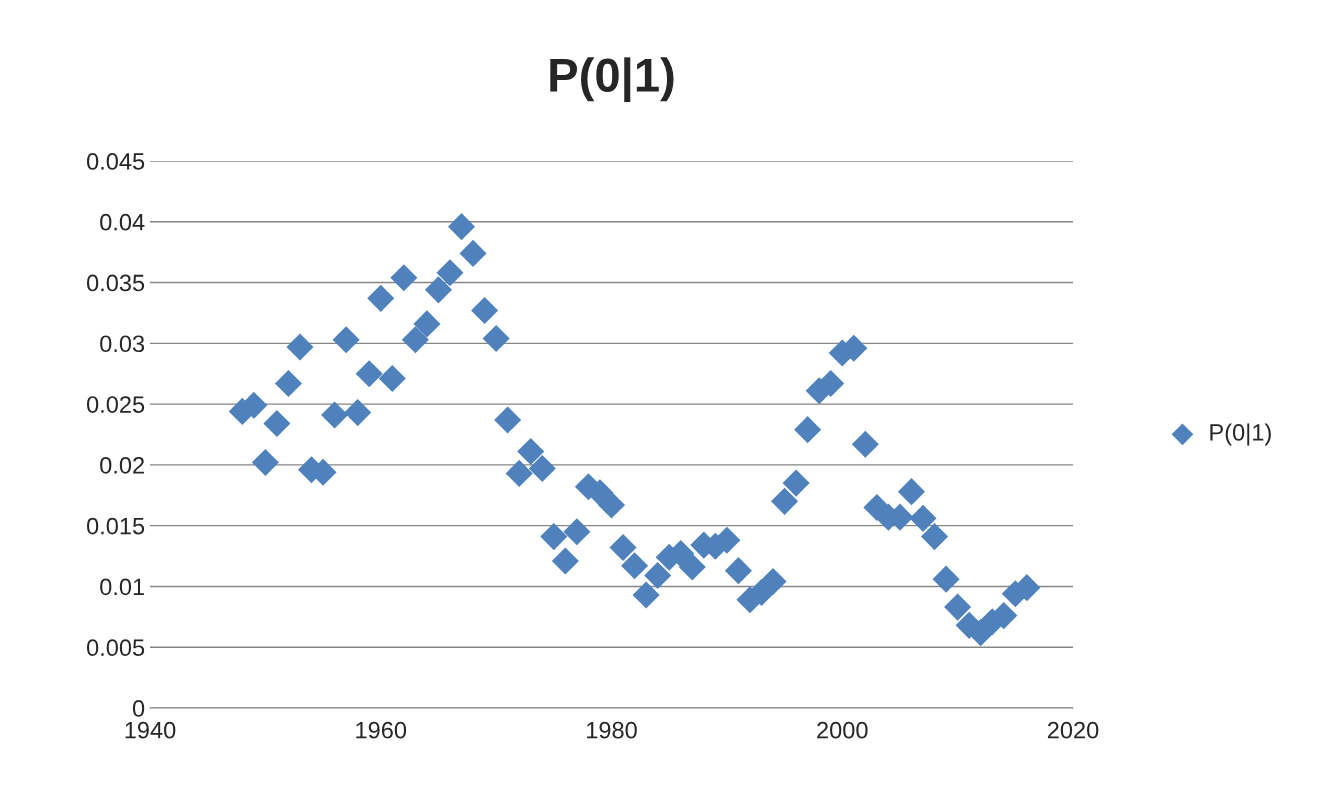  Describe the element at coordinates (115, 648) in the screenshot. I see `y-tick-label: 0.005` at that location.